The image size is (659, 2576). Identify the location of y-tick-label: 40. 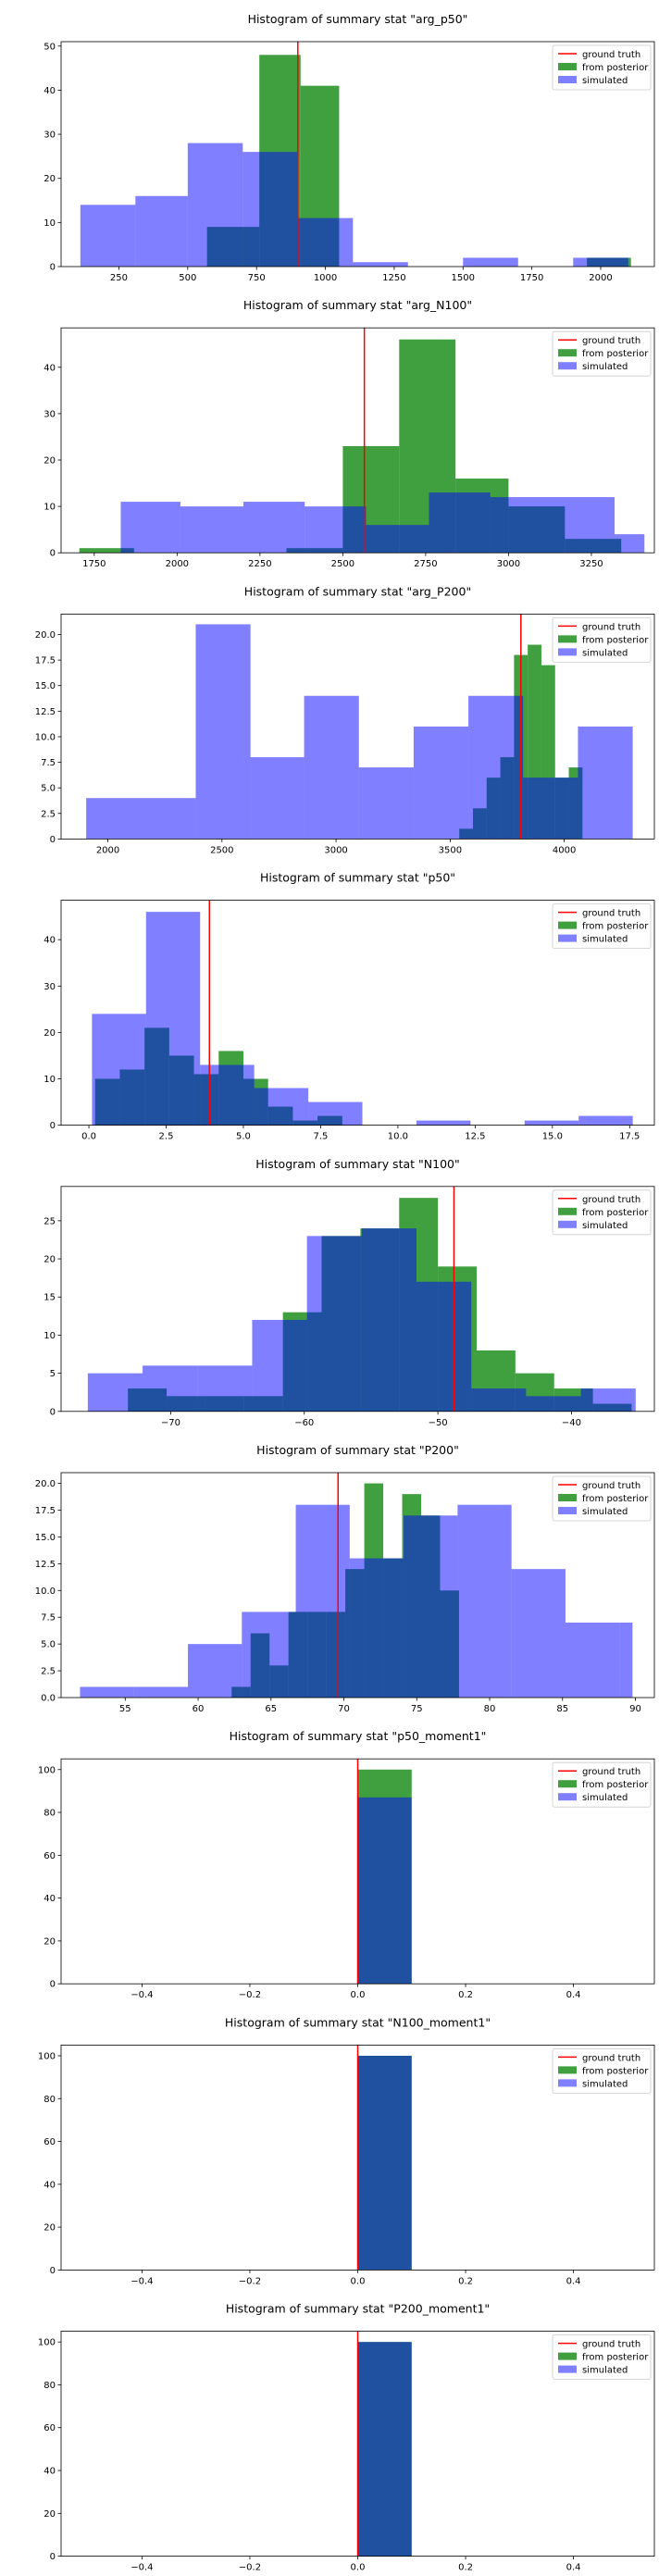
(50, 2185).